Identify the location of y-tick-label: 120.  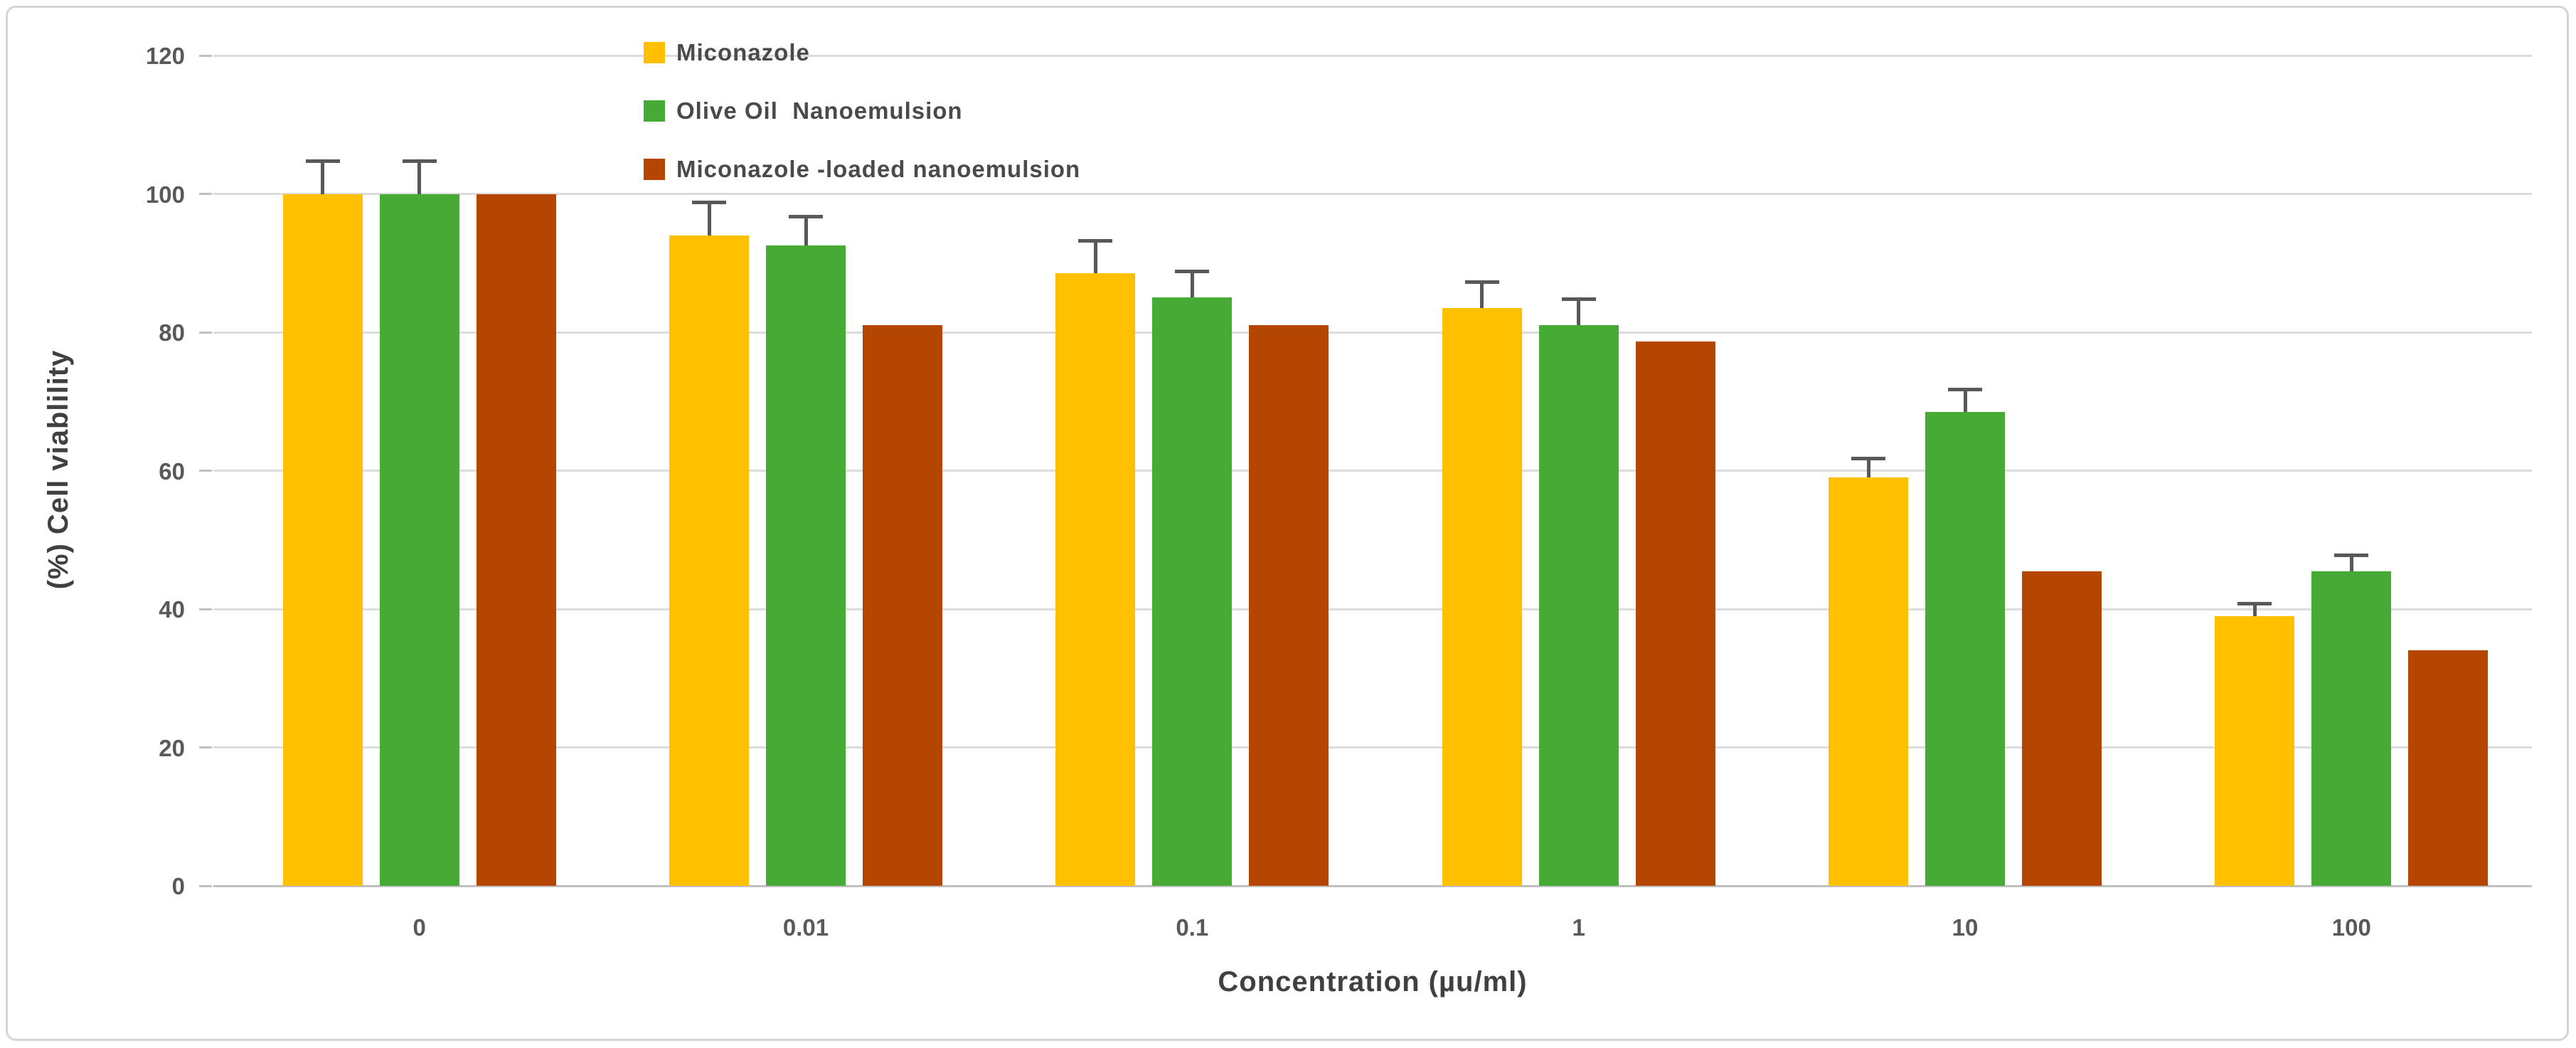
(165, 56).